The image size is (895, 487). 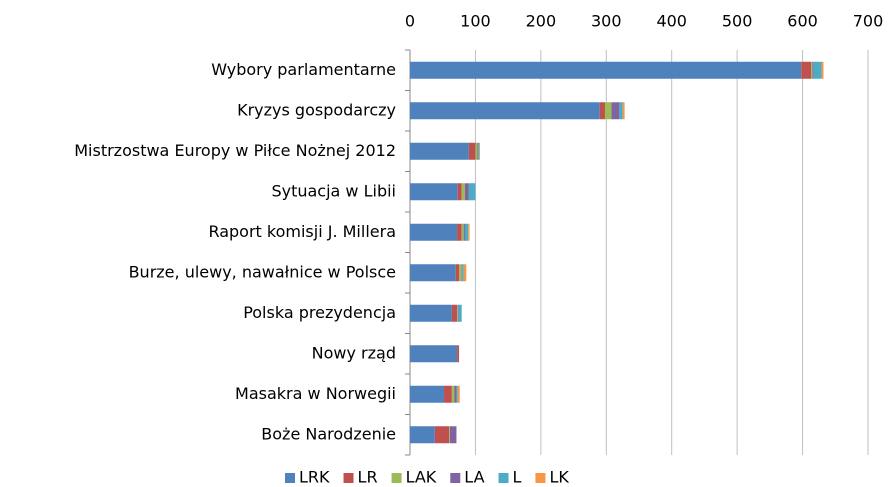 What do you see at coordinates (354, 352) in the screenshot?
I see `y-tick-label: Nowy rząd` at bounding box center [354, 352].